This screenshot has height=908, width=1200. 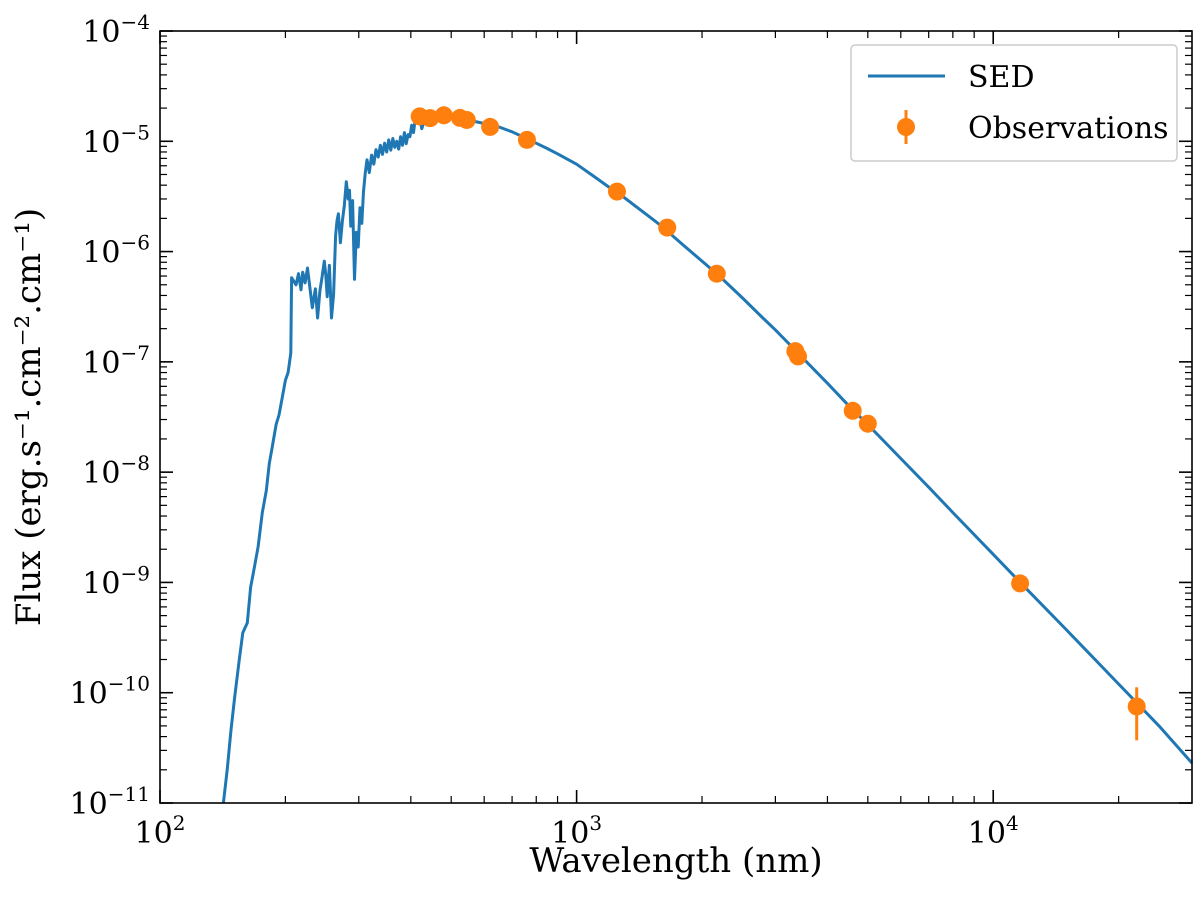 I want to click on y-tick-label: 10⁻⁴, so click(x=116, y=30).